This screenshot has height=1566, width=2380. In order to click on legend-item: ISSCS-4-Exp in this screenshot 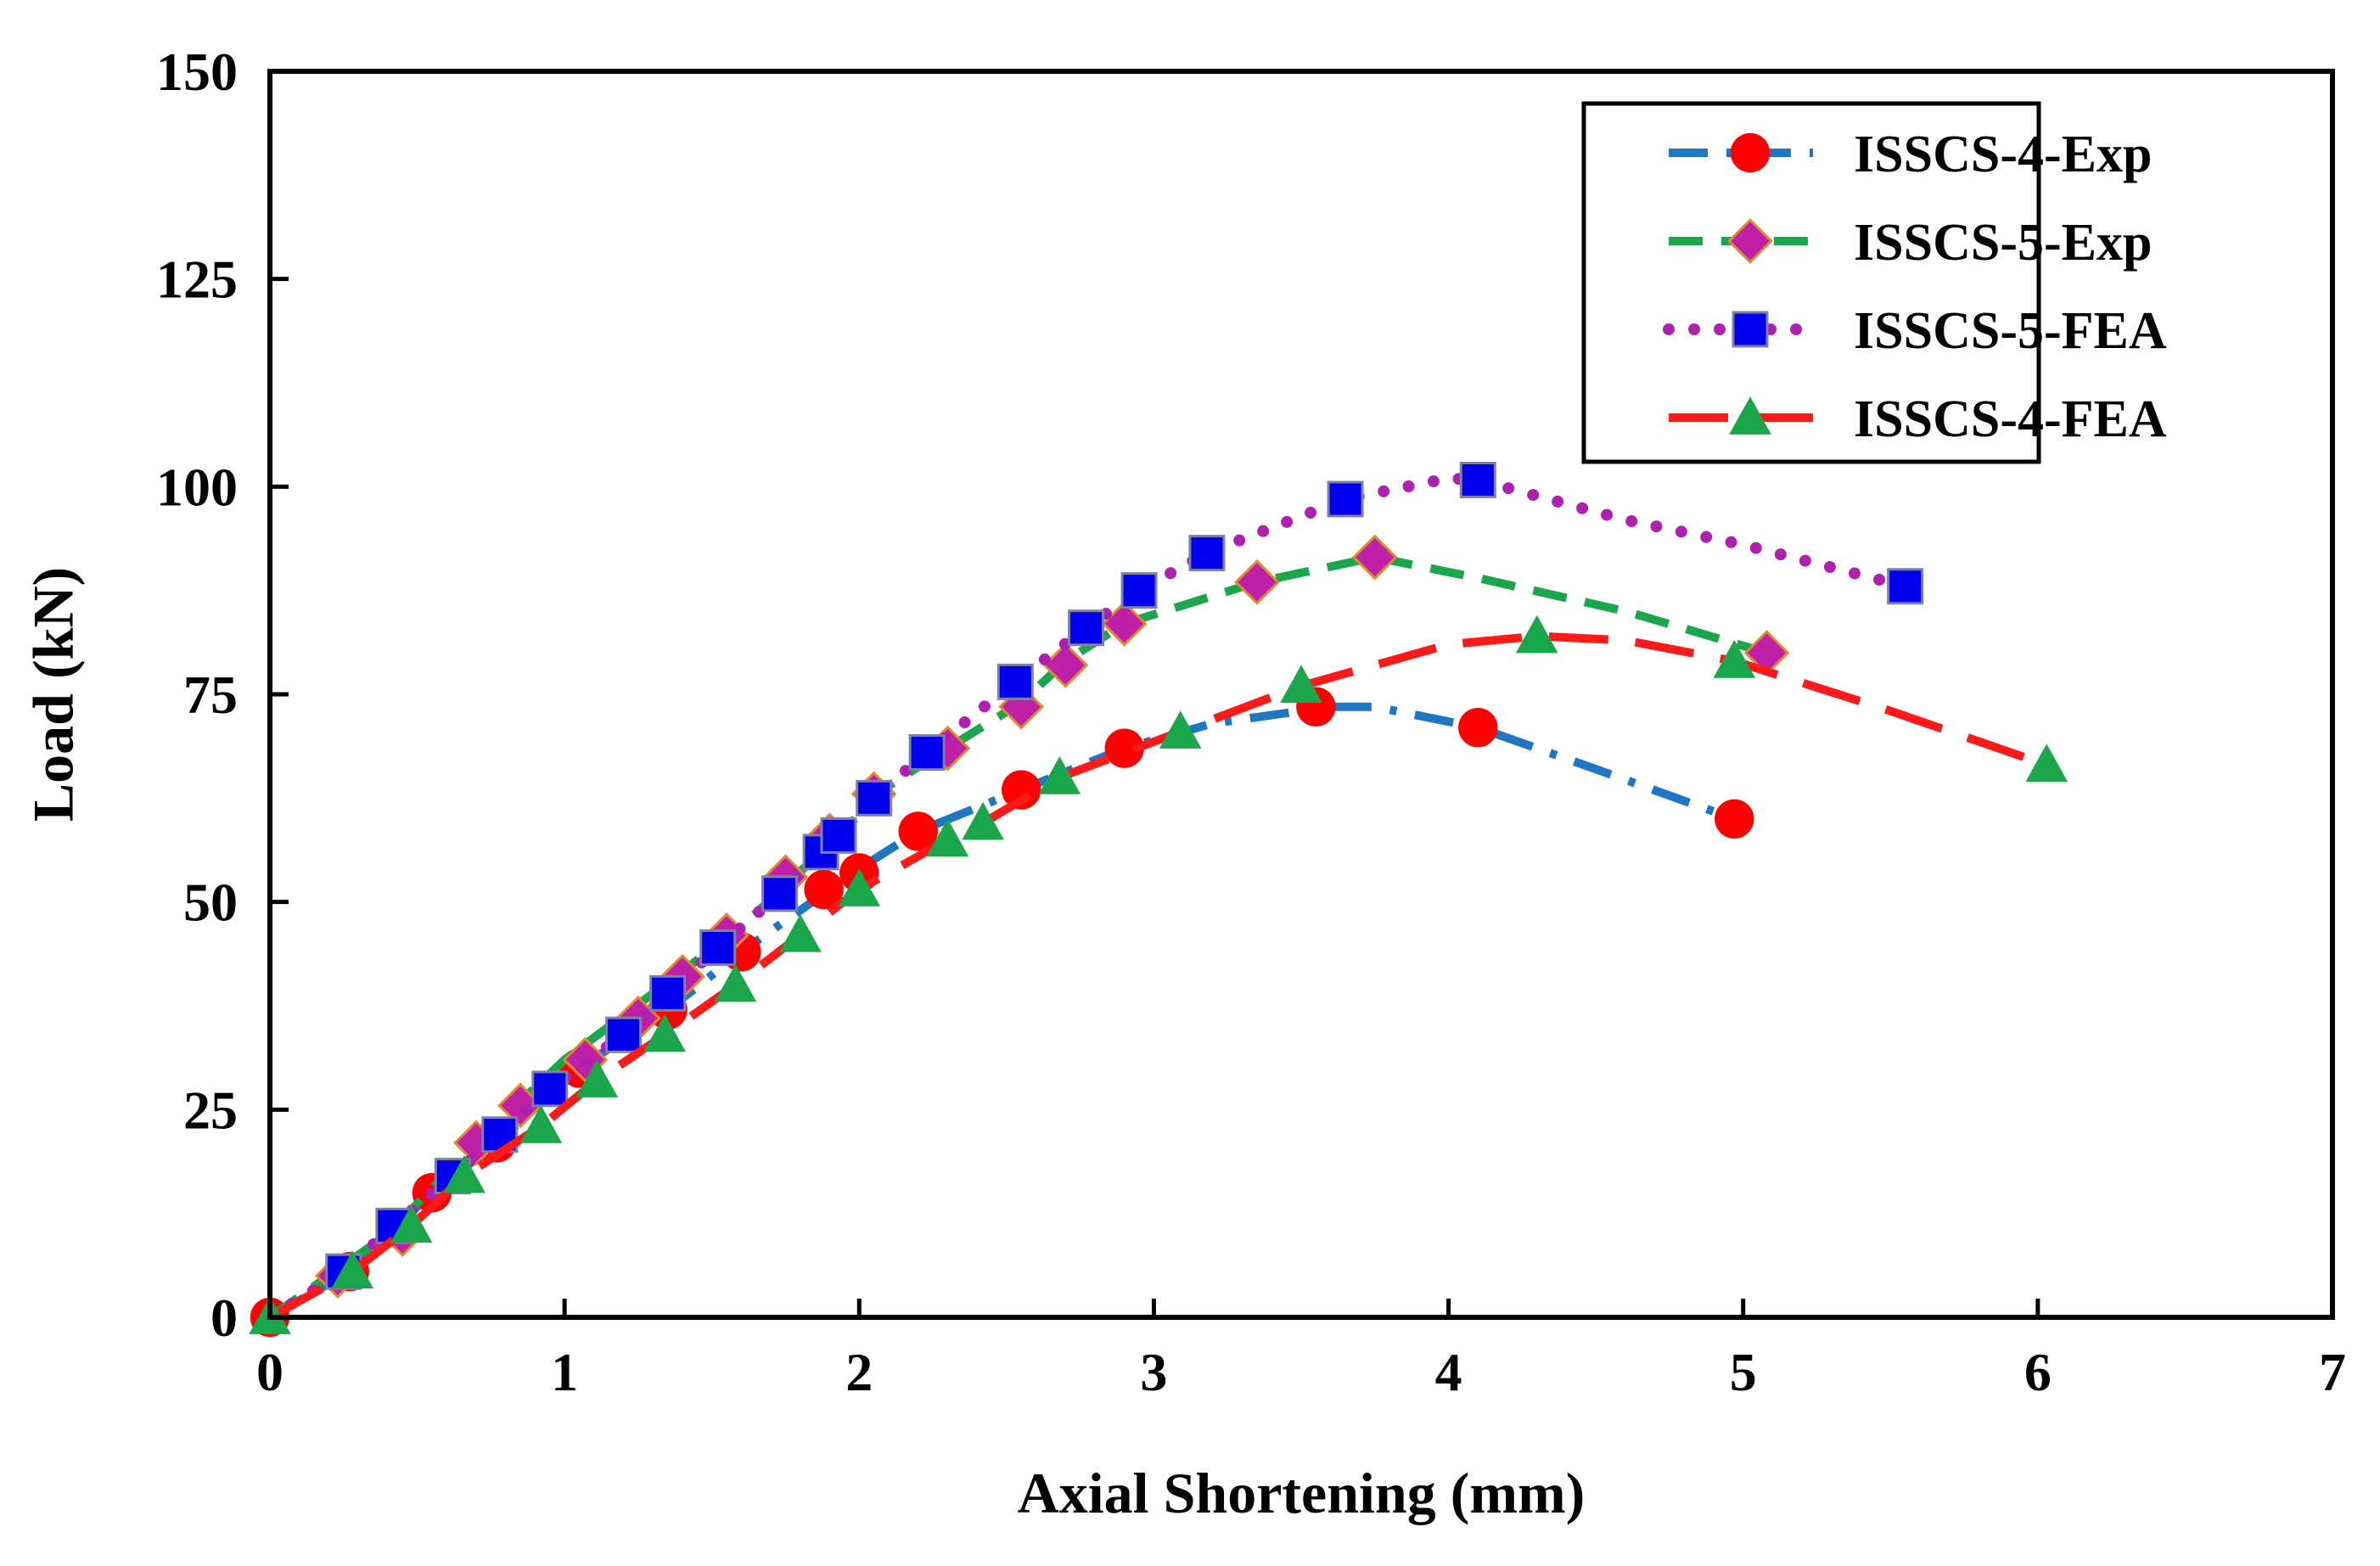, I will do `click(1910, 154)`.